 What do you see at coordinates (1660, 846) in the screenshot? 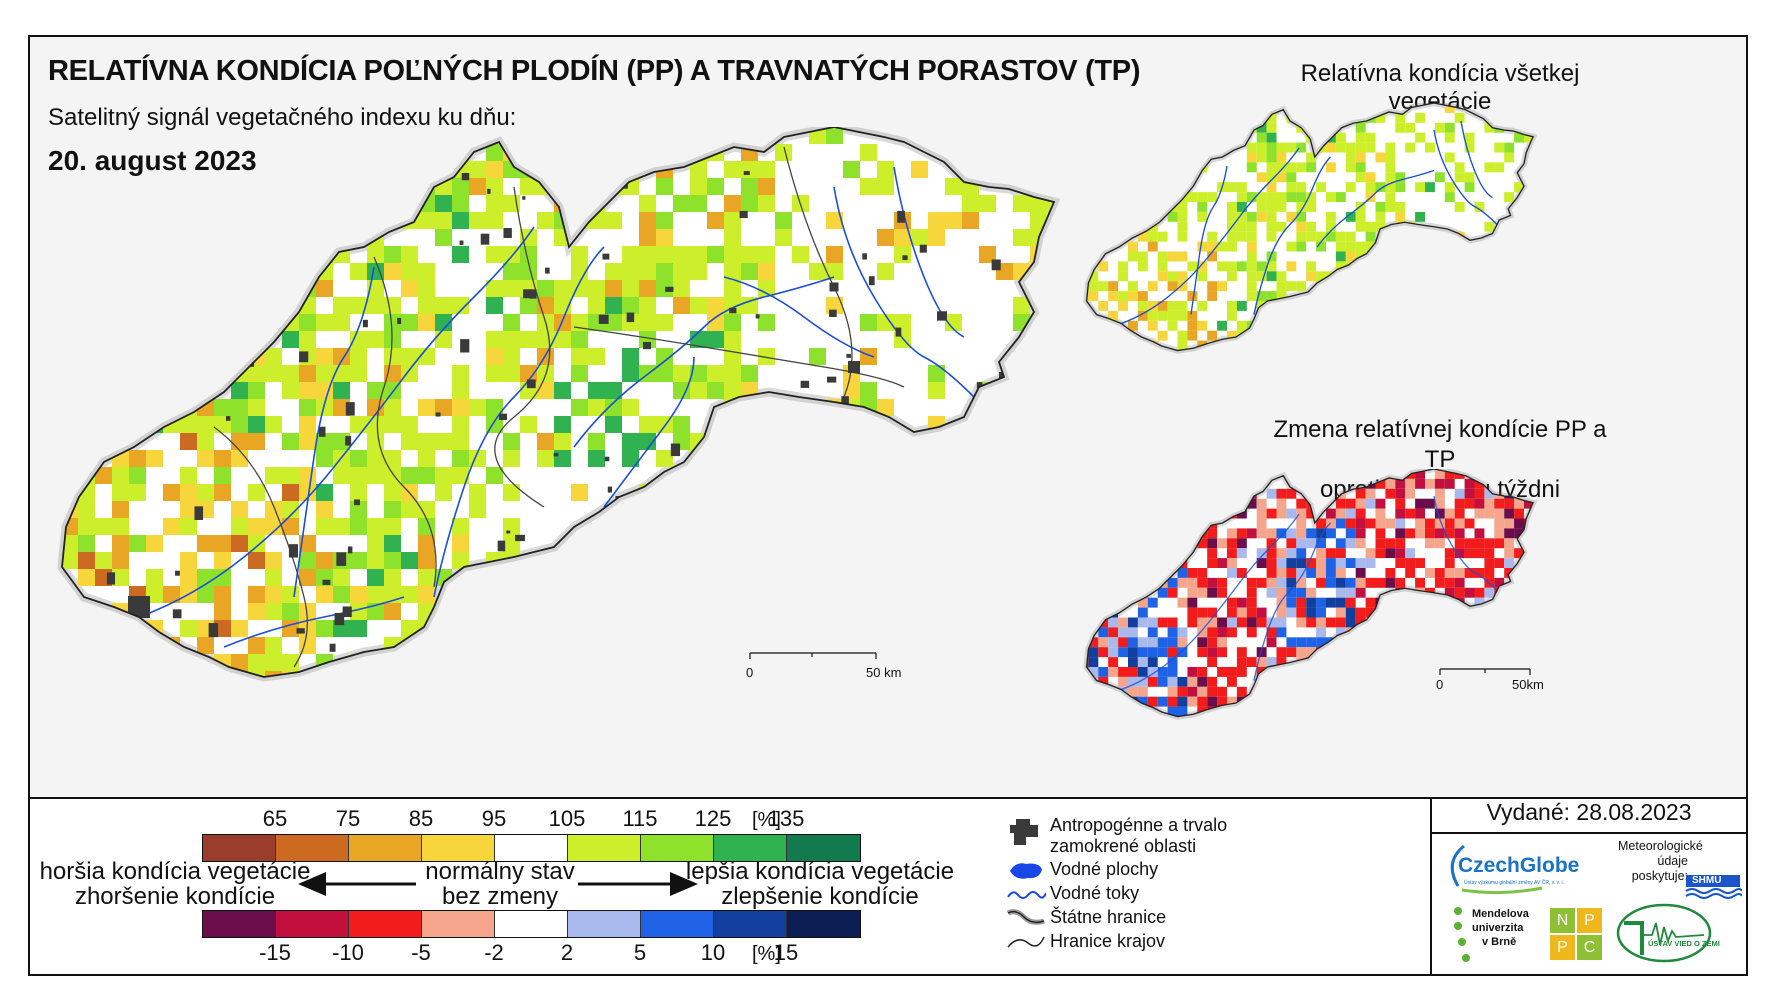
I see `meteo-line1: Meteorologické` at bounding box center [1660, 846].